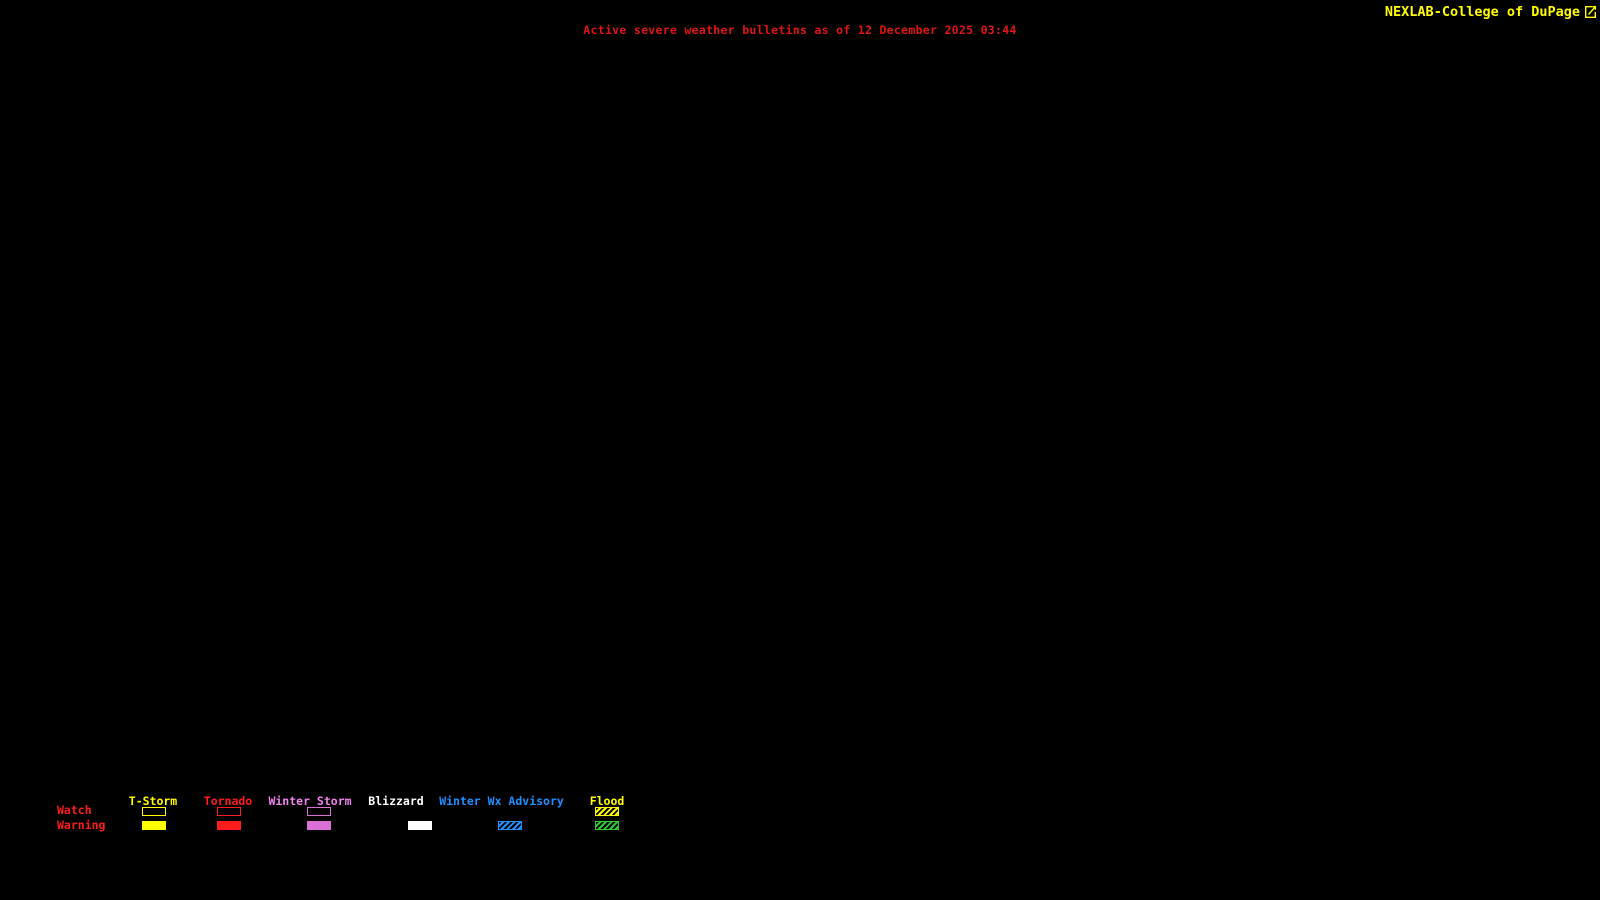 This screenshot has height=900, width=1600. I want to click on branding: NEXLAB-College of DuPage, so click(1491, 12).